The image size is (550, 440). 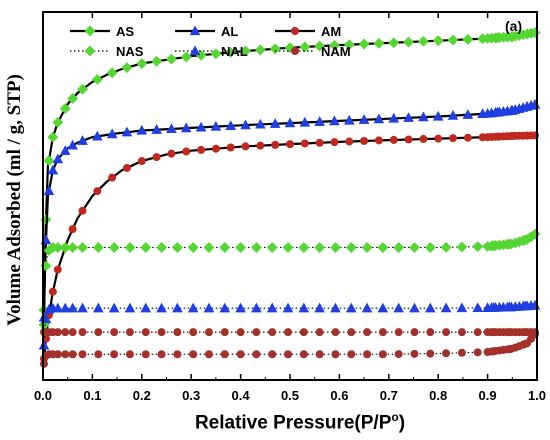 What do you see at coordinates (293, 423) in the screenshot?
I see `x-axis-label-main: Relative Pressure(P/P` at bounding box center [293, 423].